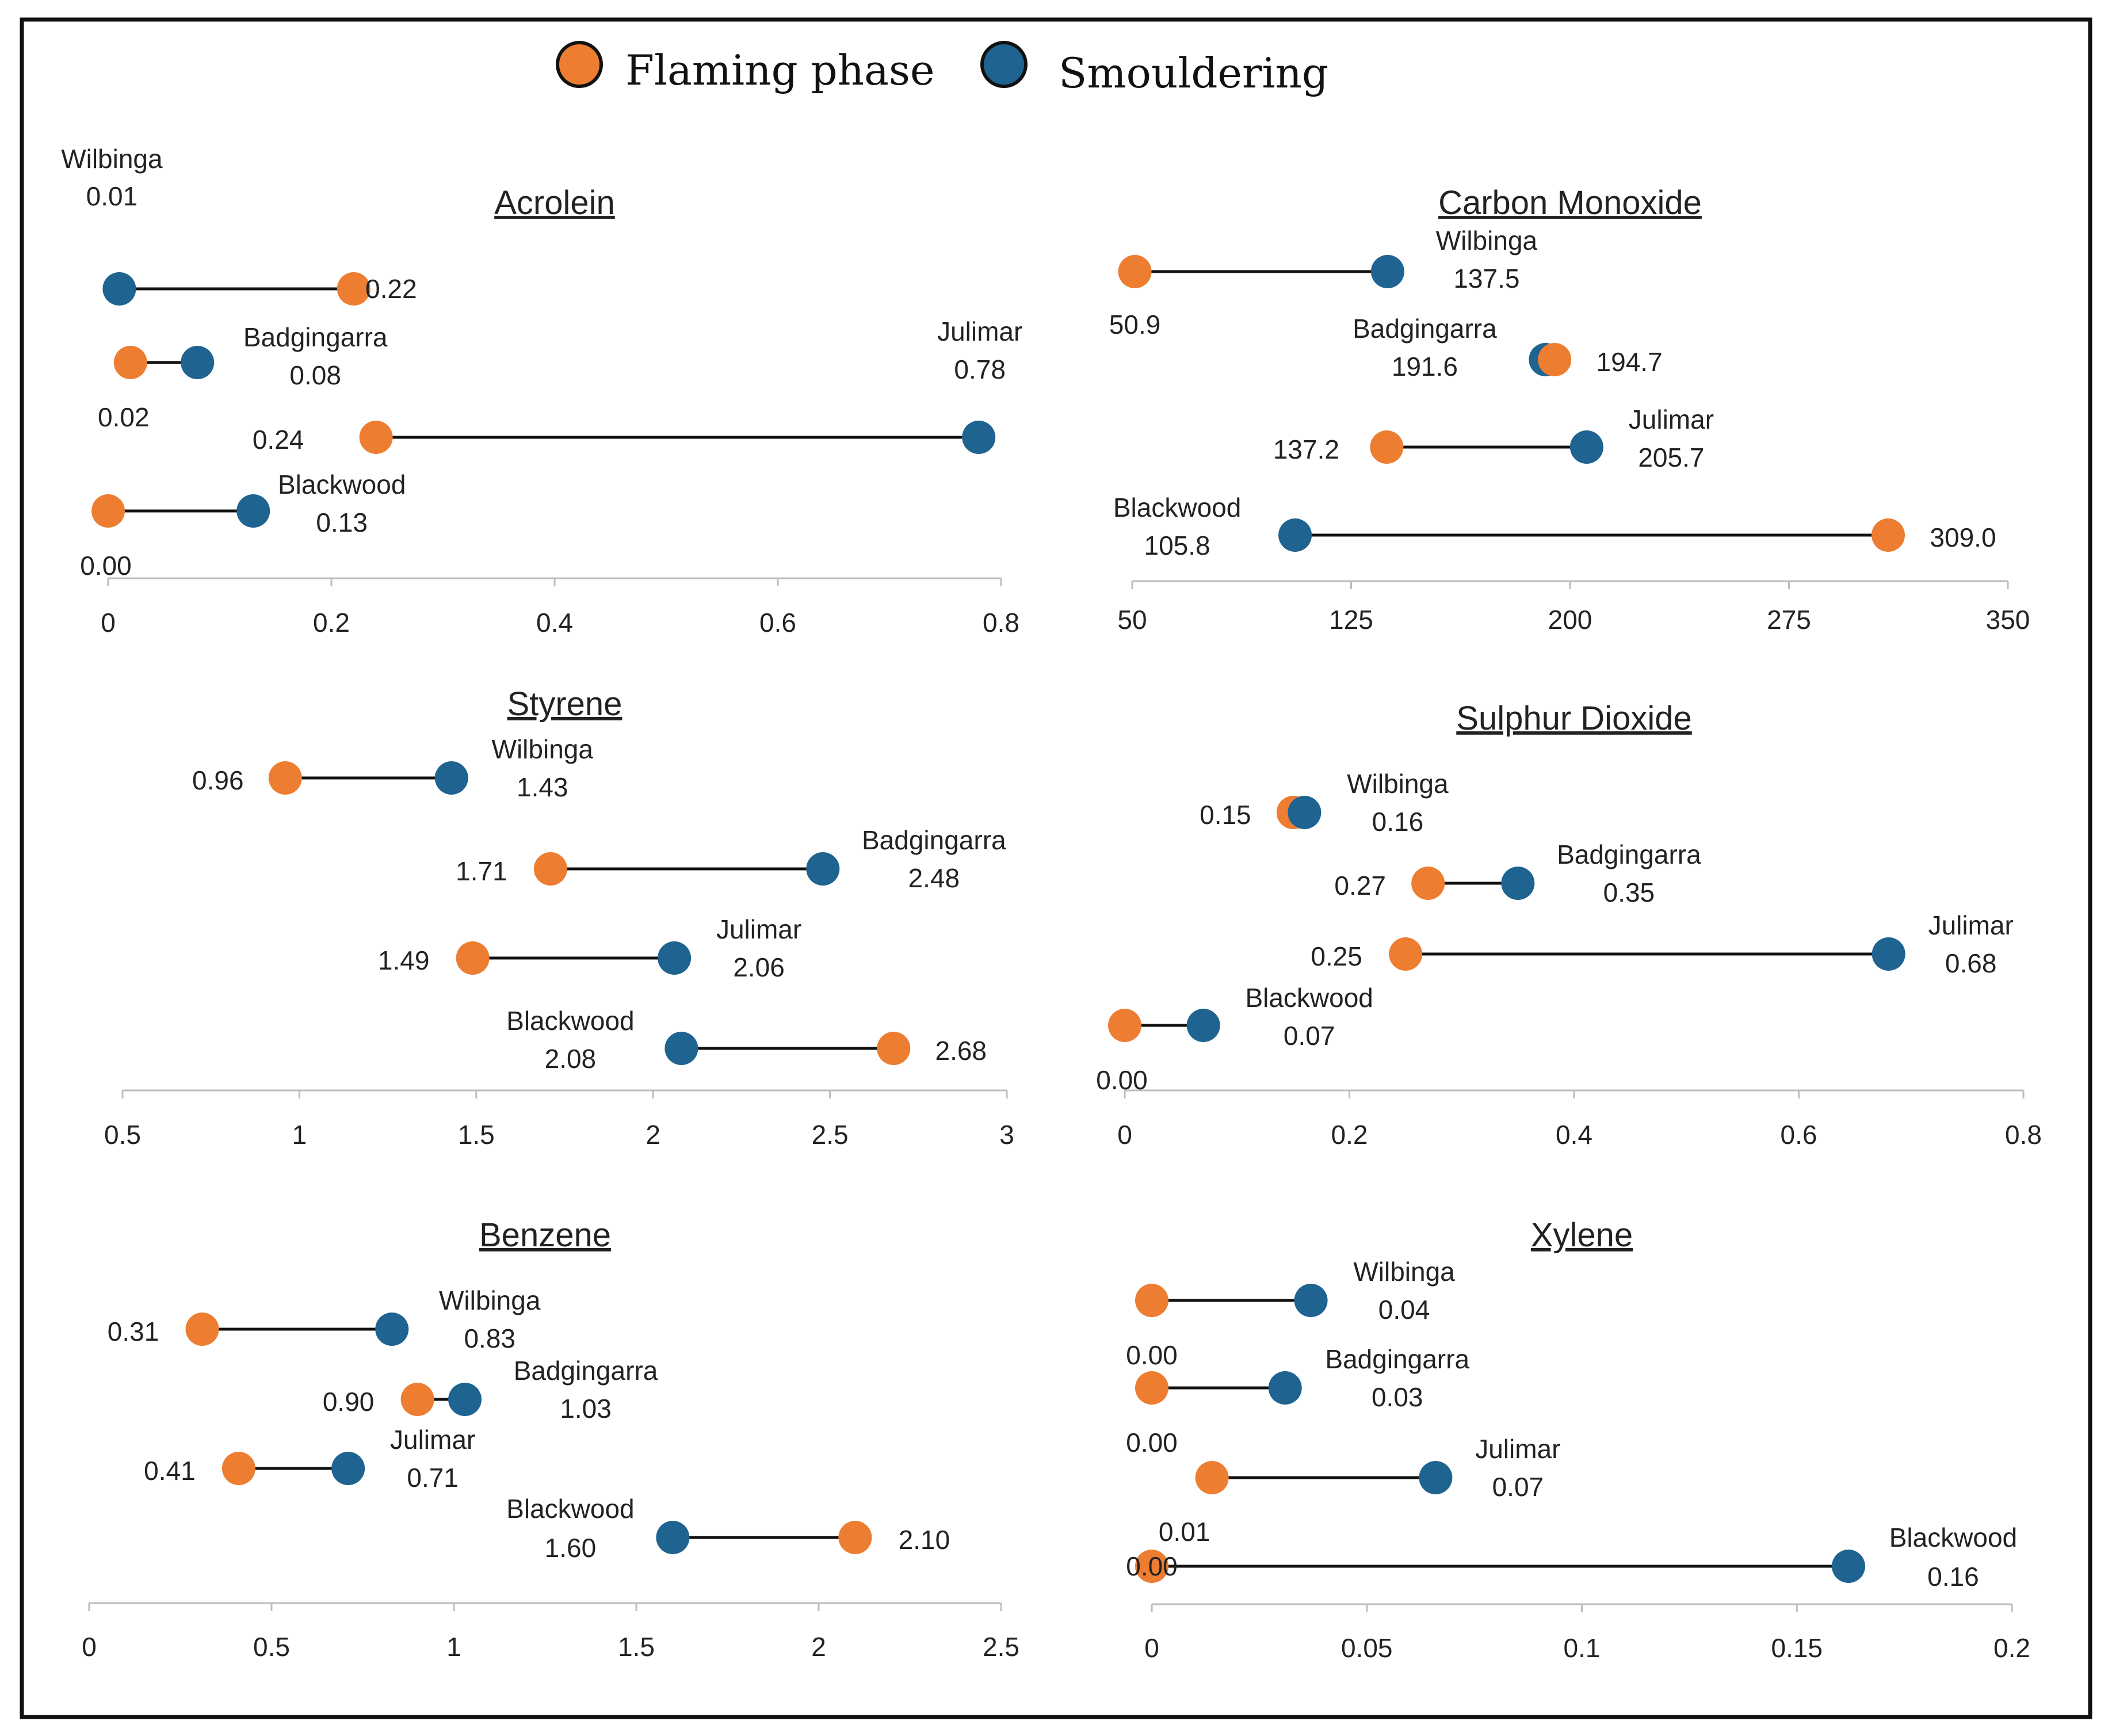  Describe the element at coordinates (124, 417) in the screenshot. I see `value-label-flaming: 0.02` at that location.